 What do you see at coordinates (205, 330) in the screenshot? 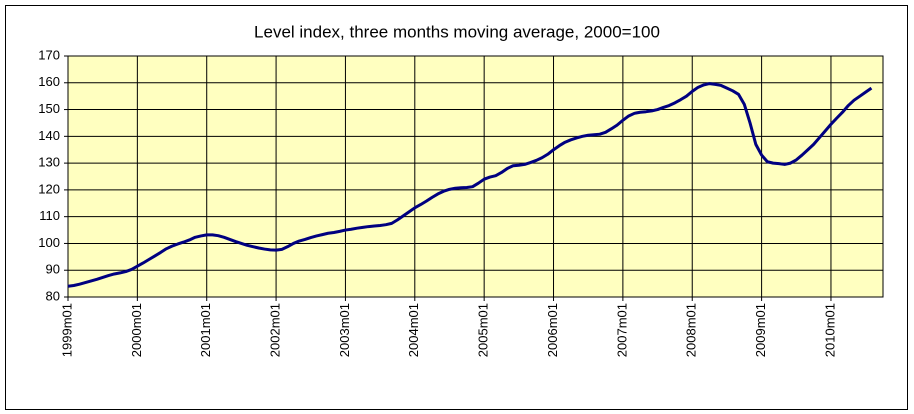
I see `x-tick-label: 2001m01` at bounding box center [205, 330].